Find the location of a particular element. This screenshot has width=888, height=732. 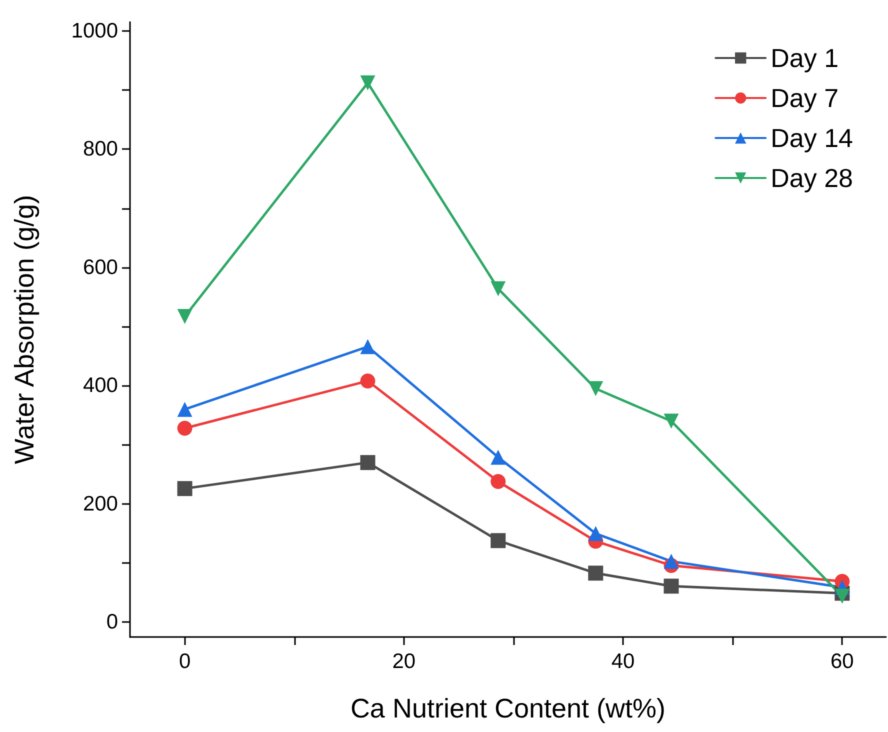

y-tick-label: 600 is located at coordinates (100, 267).